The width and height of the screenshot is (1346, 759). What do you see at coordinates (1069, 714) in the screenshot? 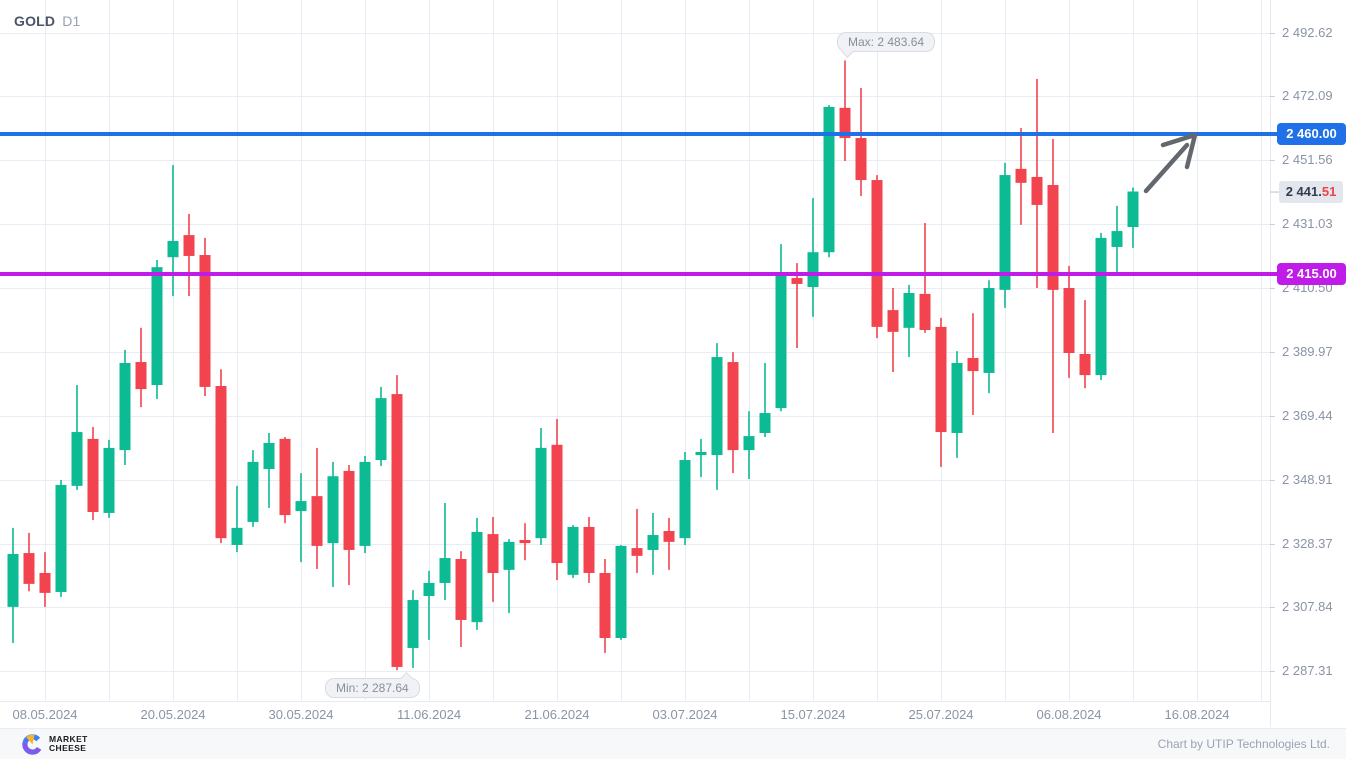
I see `time-axis-label: 06.08.2024` at bounding box center [1069, 714].